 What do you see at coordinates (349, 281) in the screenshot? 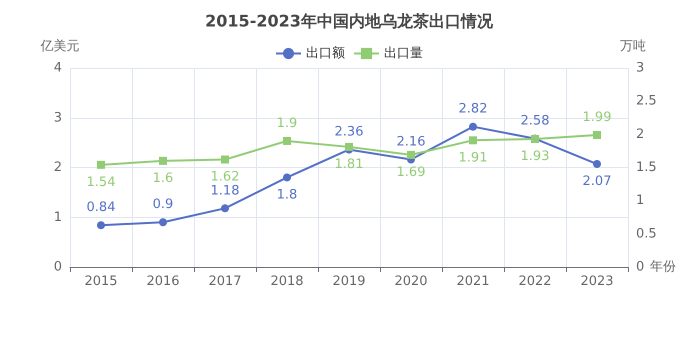
I see `x-tick-label: 2019` at bounding box center [349, 281].